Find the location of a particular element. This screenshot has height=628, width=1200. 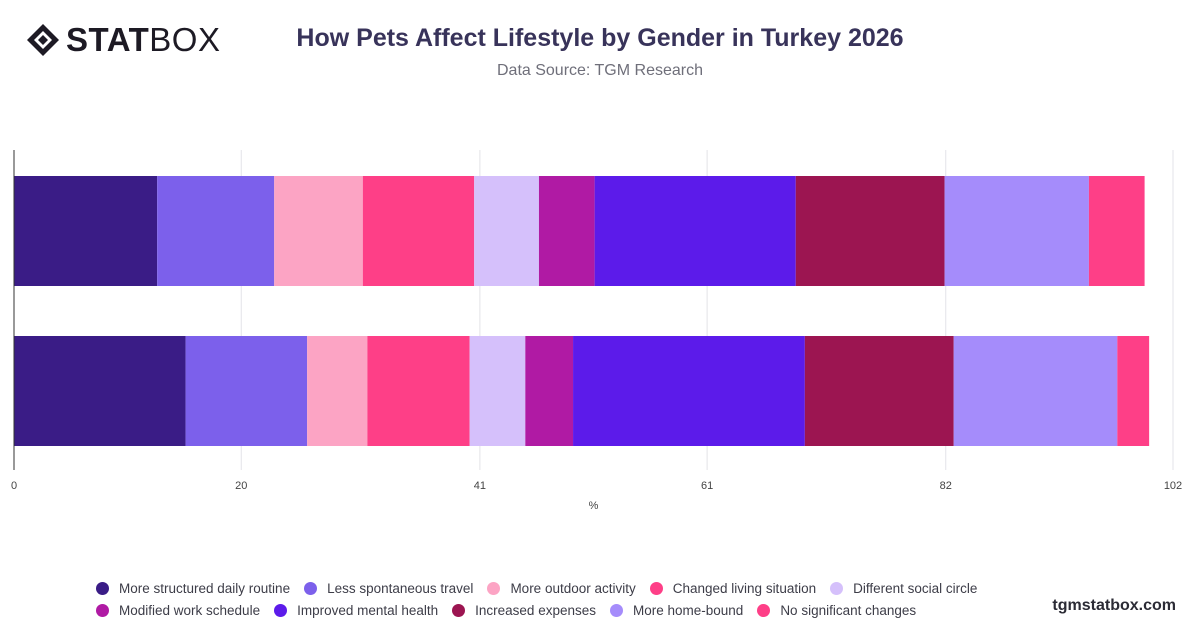

legend-label: Modified work schedule is located at coordinates (190, 610).